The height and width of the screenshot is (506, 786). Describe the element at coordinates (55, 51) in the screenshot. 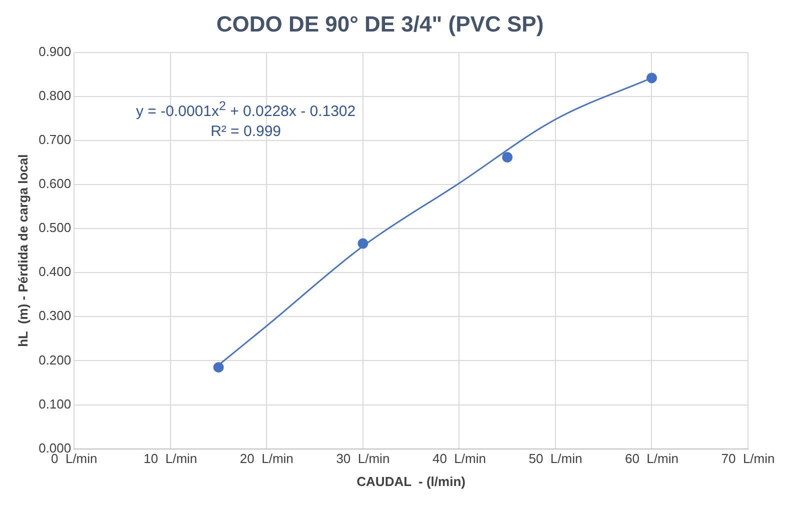

I see `y-tick-label: 0.900` at that location.